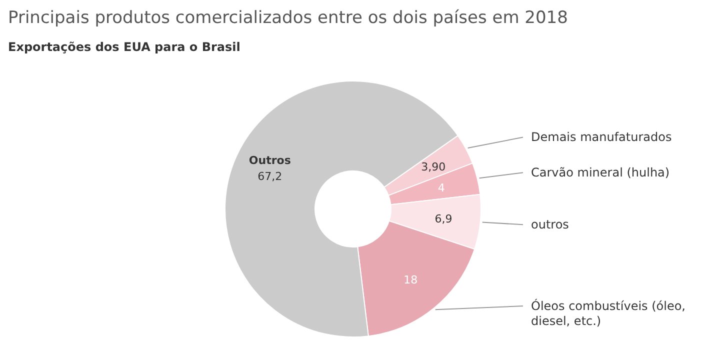  Describe the element at coordinates (125, 47) in the screenshot. I see `text: Exportações dos EUA para o Brasil` at that location.